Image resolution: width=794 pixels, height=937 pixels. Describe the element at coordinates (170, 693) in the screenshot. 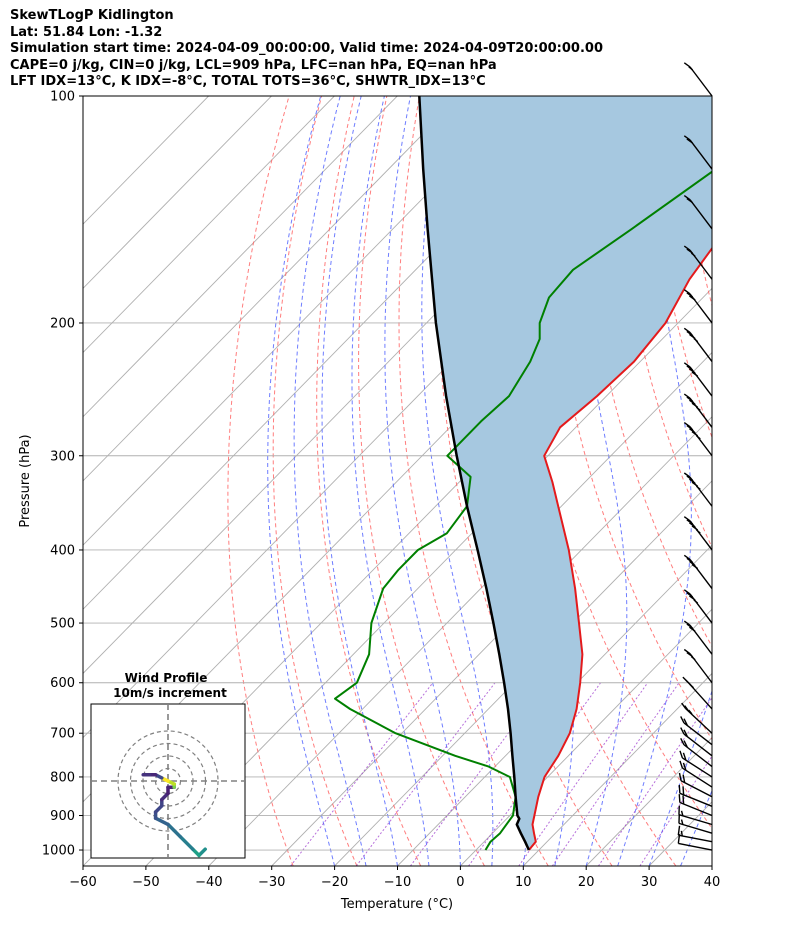

I see `inset-subtitle: 10m/s increment` at that location.